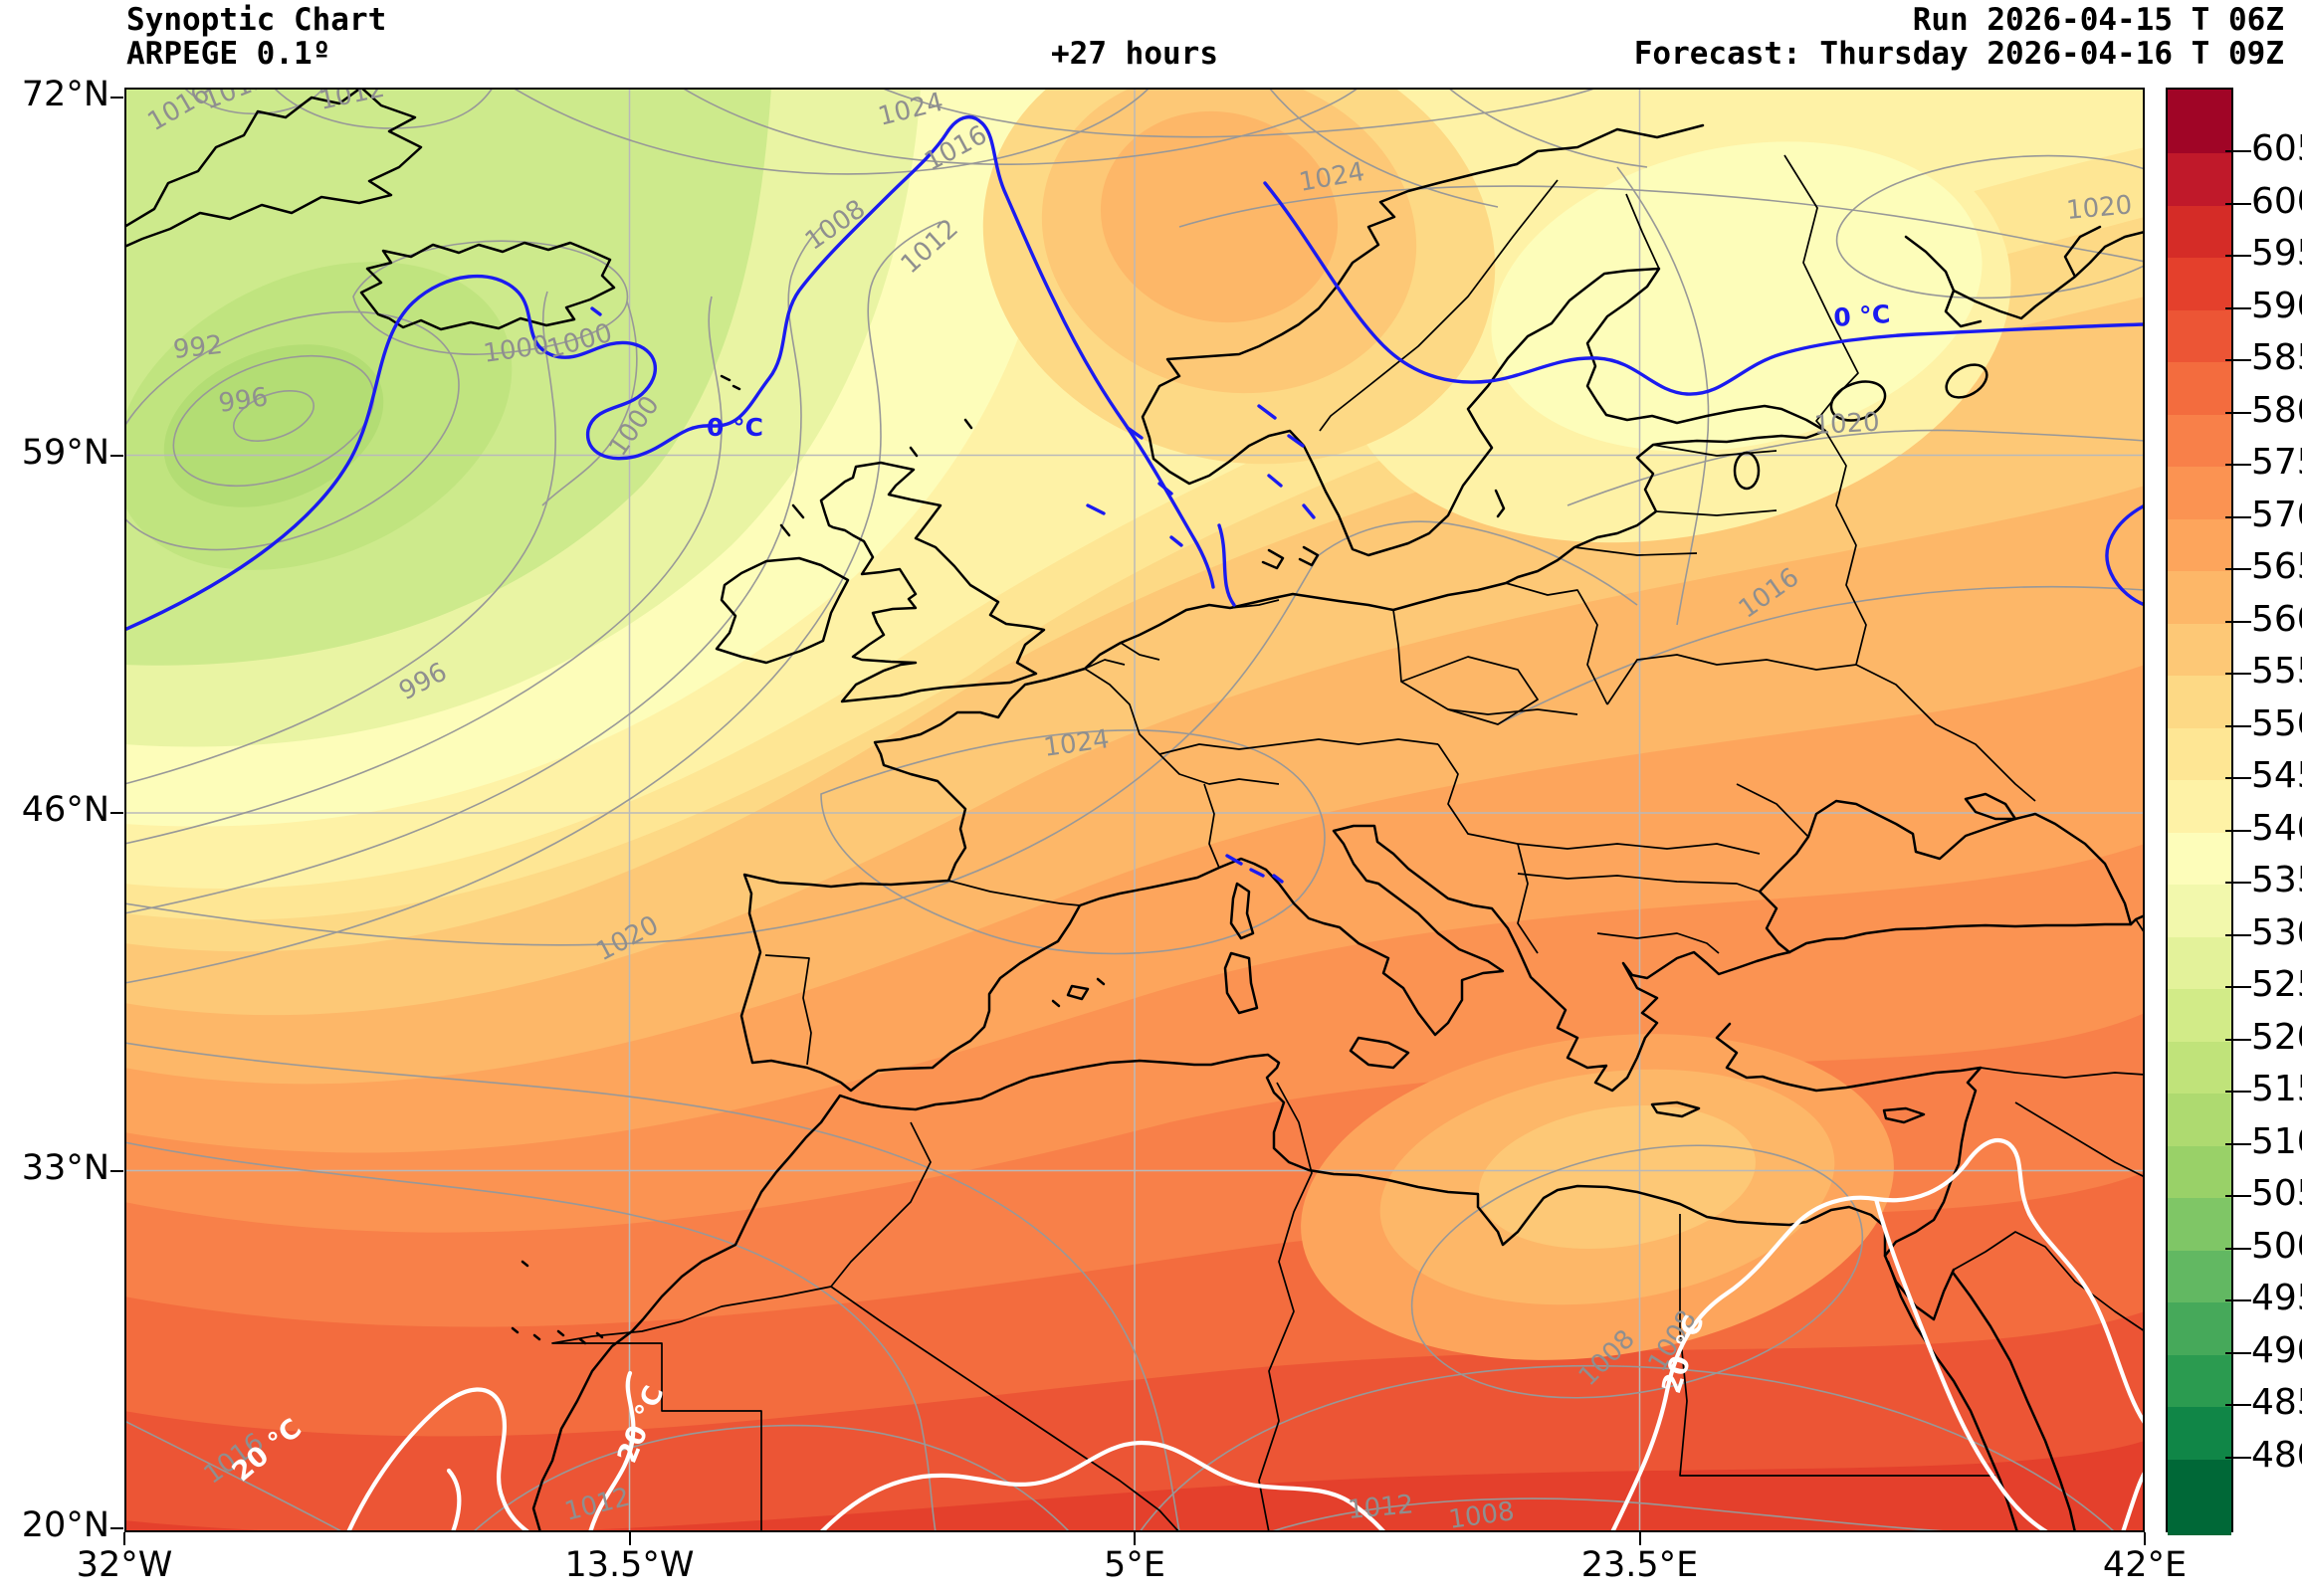  What do you see at coordinates (1134, 54) in the screenshot?
I see `lead-time-label: +27 hours` at bounding box center [1134, 54].